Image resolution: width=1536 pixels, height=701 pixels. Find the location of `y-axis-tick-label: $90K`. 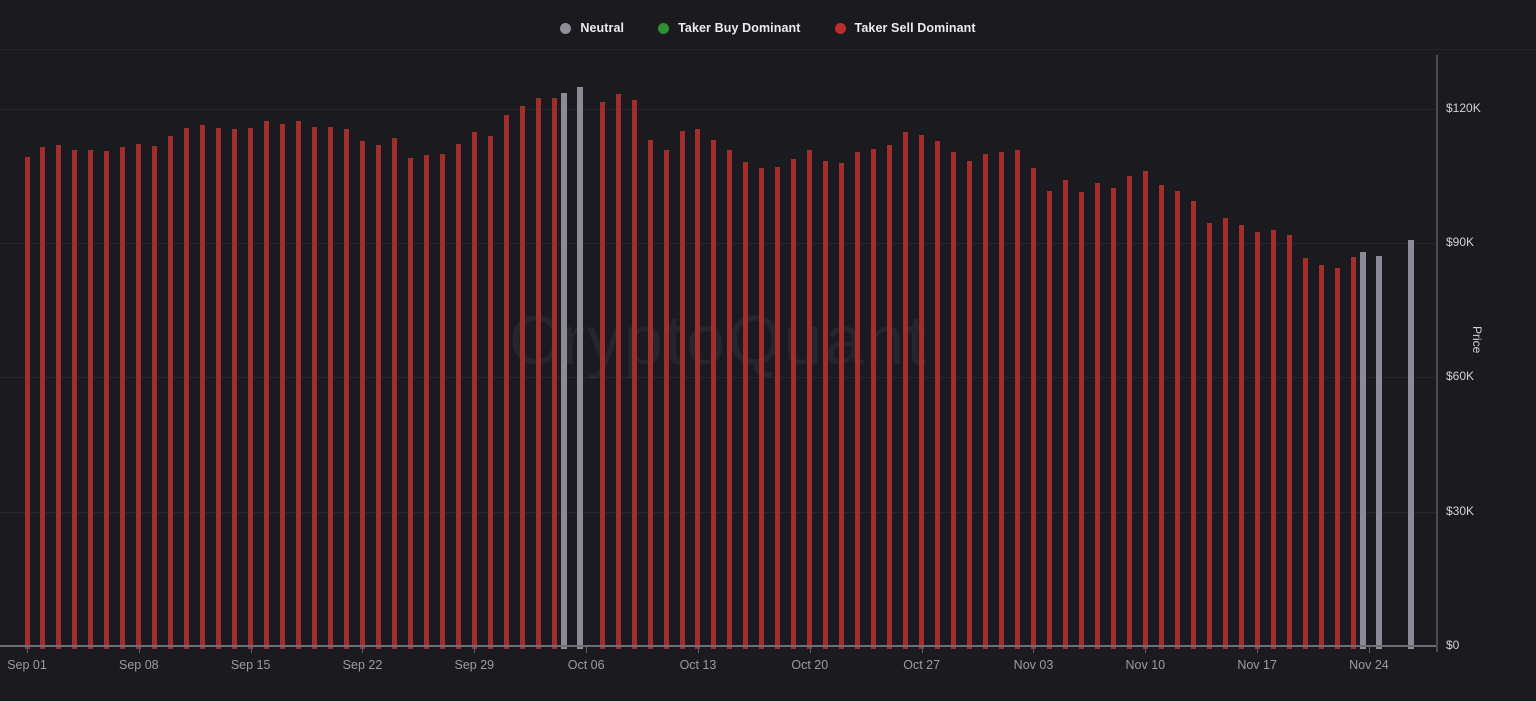

y-axis-tick-label: $90K is located at coordinates (1460, 242).